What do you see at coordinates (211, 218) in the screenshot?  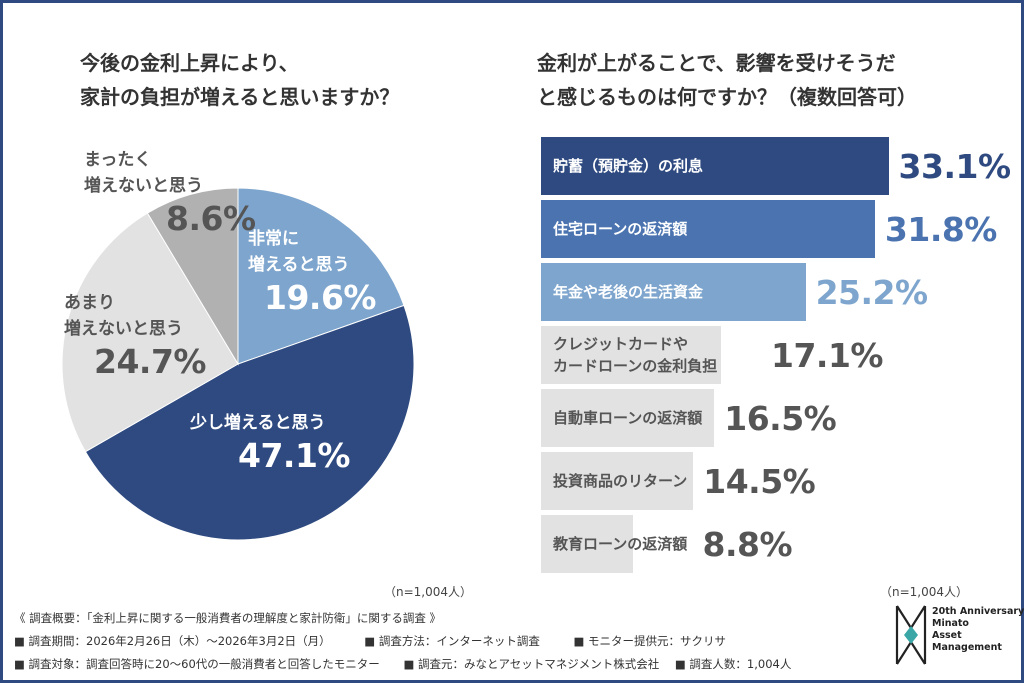 I see `pie-label-not-at-all-pct: 8.6%` at bounding box center [211, 218].